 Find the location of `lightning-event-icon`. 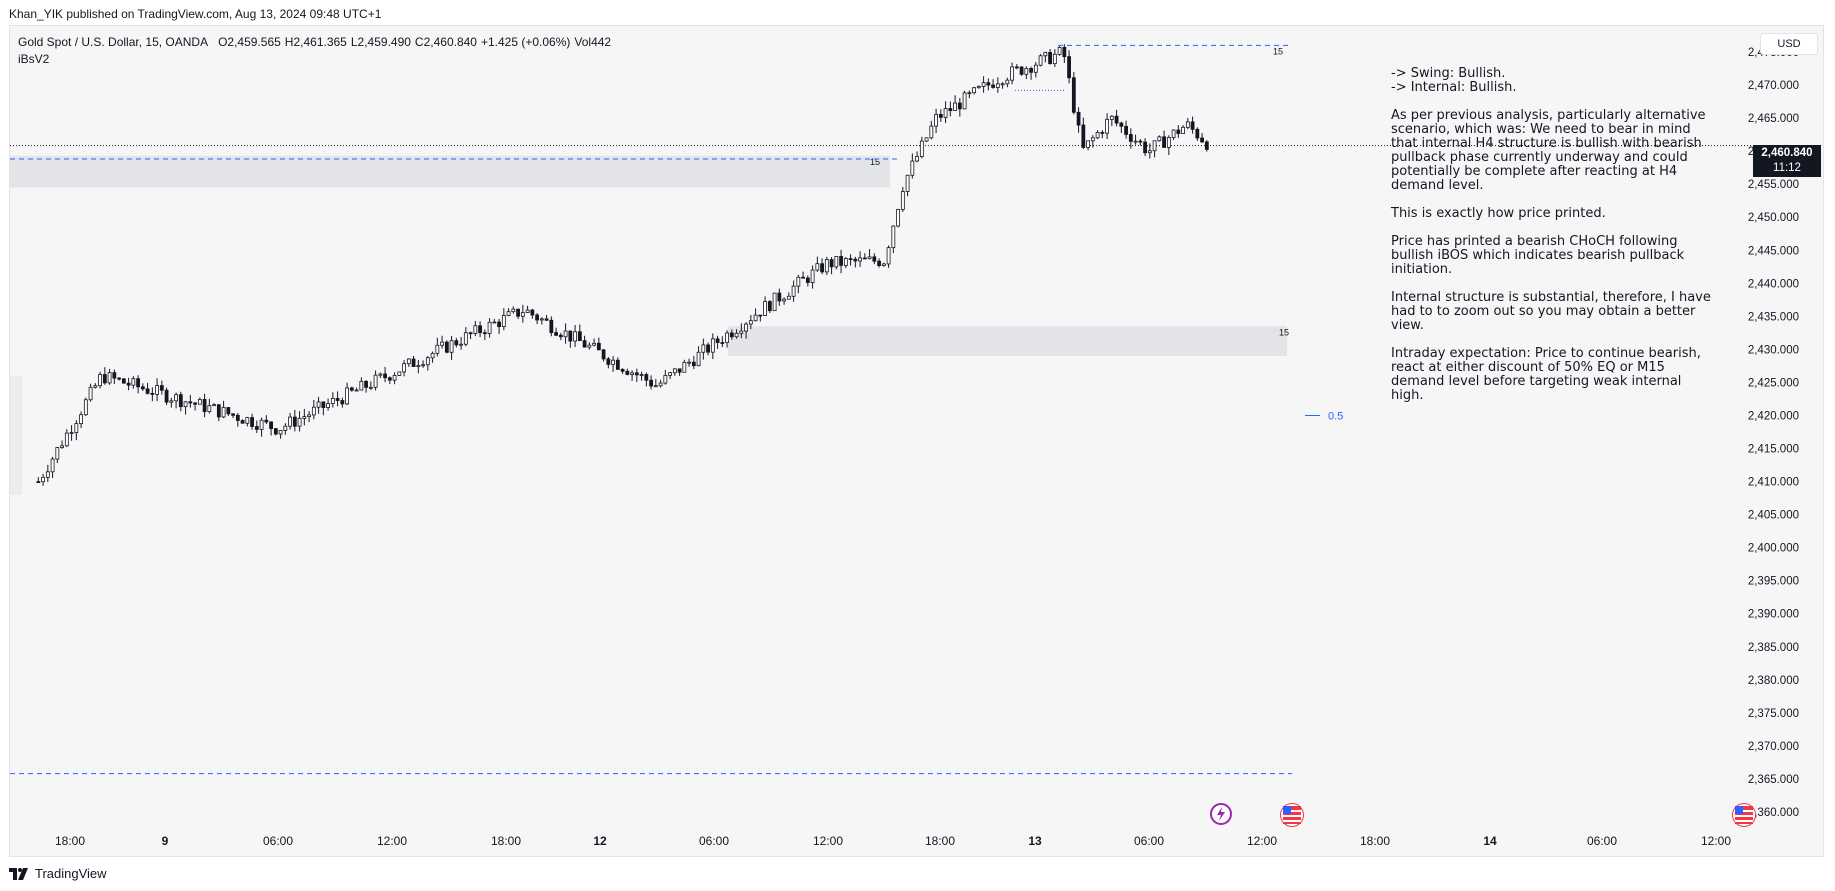

lightning-event-icon is located at coordinates (1221, 814).